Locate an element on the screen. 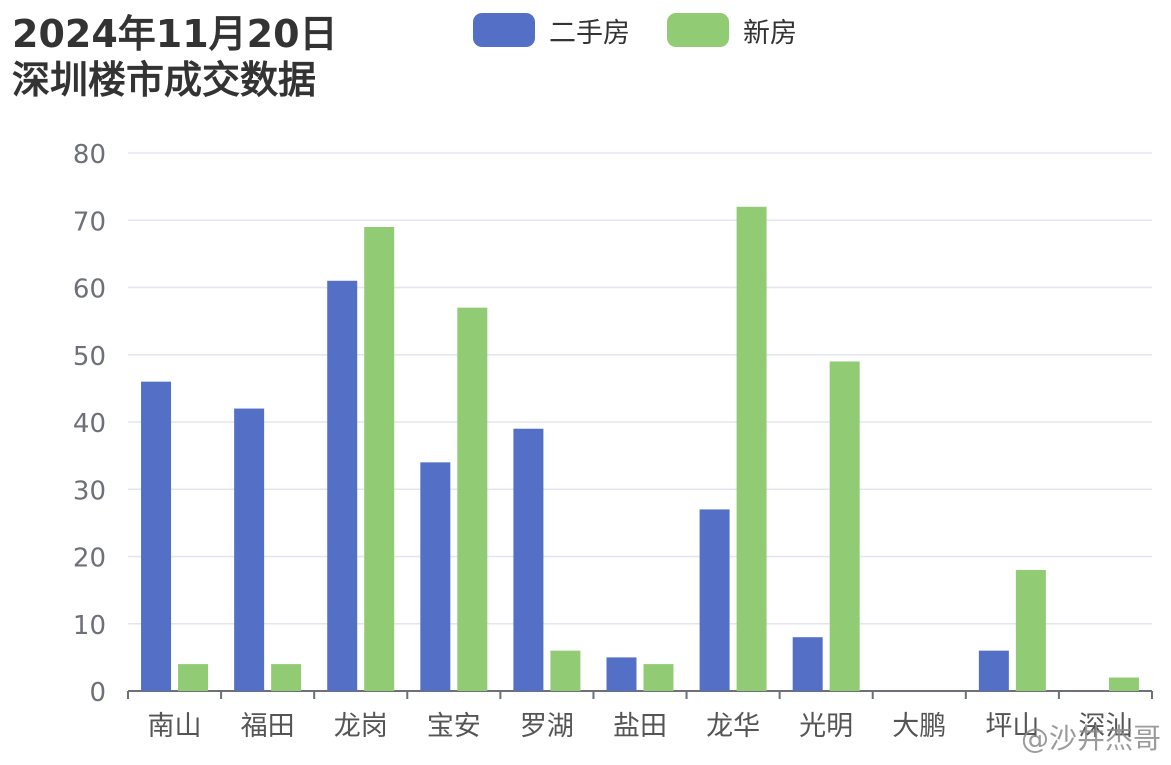  x-tick-label-3: 宝安 is located at coordinates (454, 726).